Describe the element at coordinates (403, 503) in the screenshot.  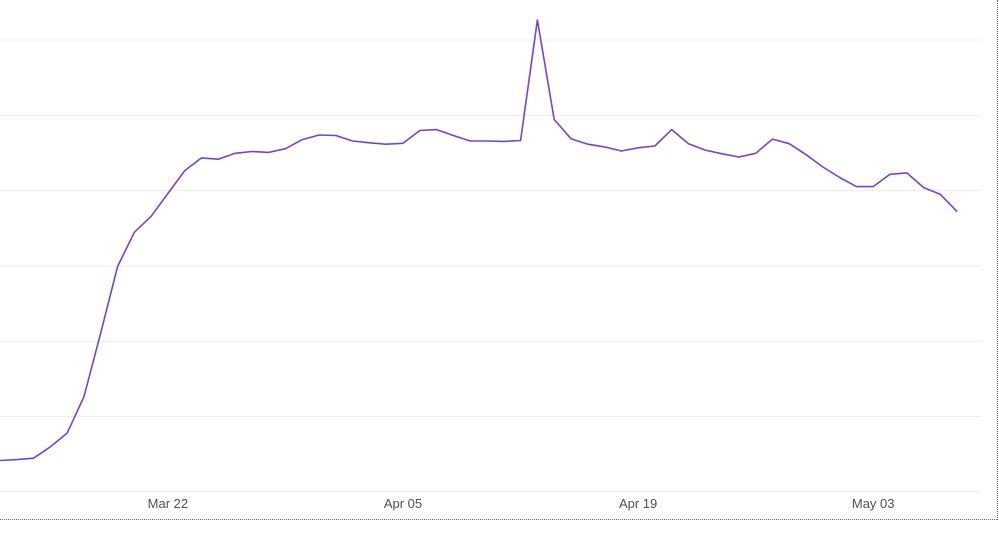
I see `x-tick-label: Apr 05` at that location.